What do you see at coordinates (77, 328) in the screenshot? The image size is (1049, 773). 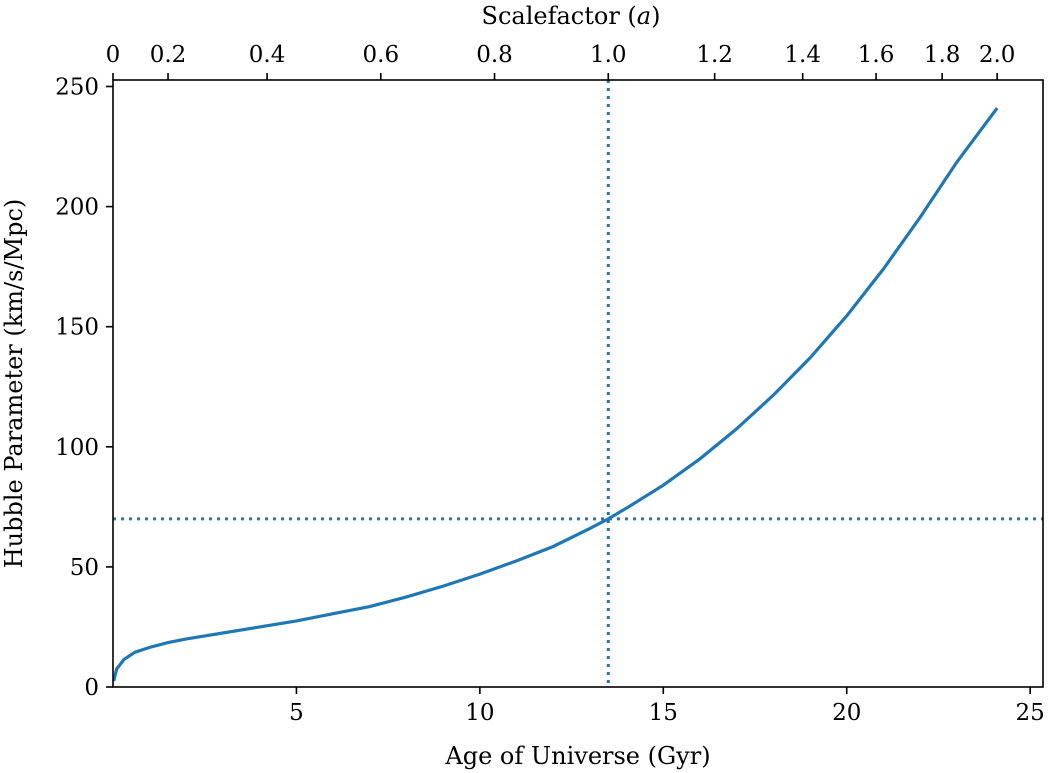 I see `y-tick-label: 150` at bounding box center [77, 328].